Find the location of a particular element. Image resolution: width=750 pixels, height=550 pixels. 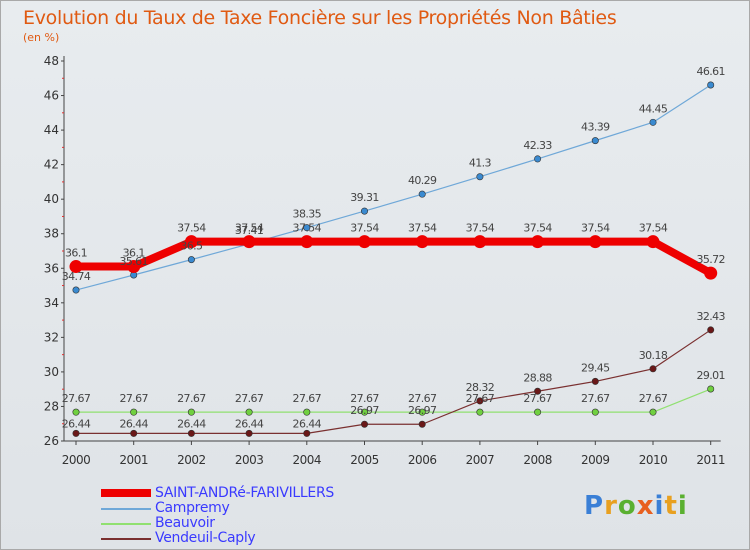

y-tick-label: 36 is located at coordinates (51, 268).